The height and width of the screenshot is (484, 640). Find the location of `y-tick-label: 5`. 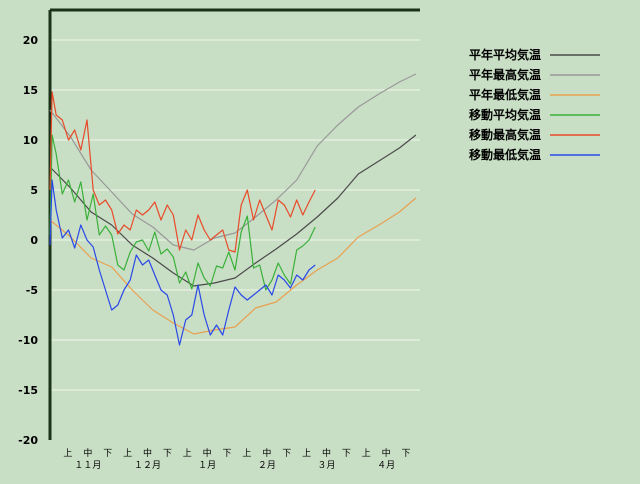

y-tick-label: 5 is located at coordinates (34, 190).